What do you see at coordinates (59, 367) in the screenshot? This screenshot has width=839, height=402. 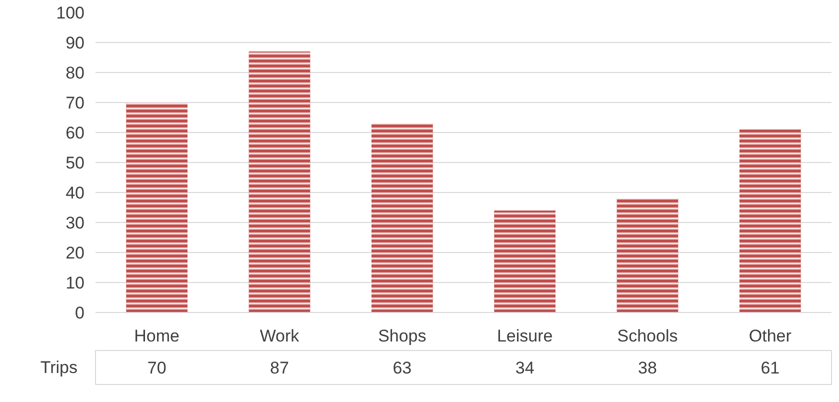 I see `text: Trips` at bounding box center [59, 367].